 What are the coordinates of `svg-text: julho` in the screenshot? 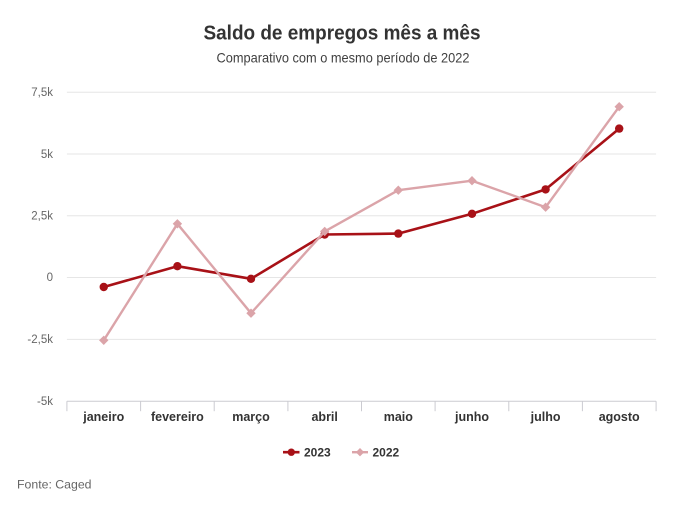 It's located at (545, 417).